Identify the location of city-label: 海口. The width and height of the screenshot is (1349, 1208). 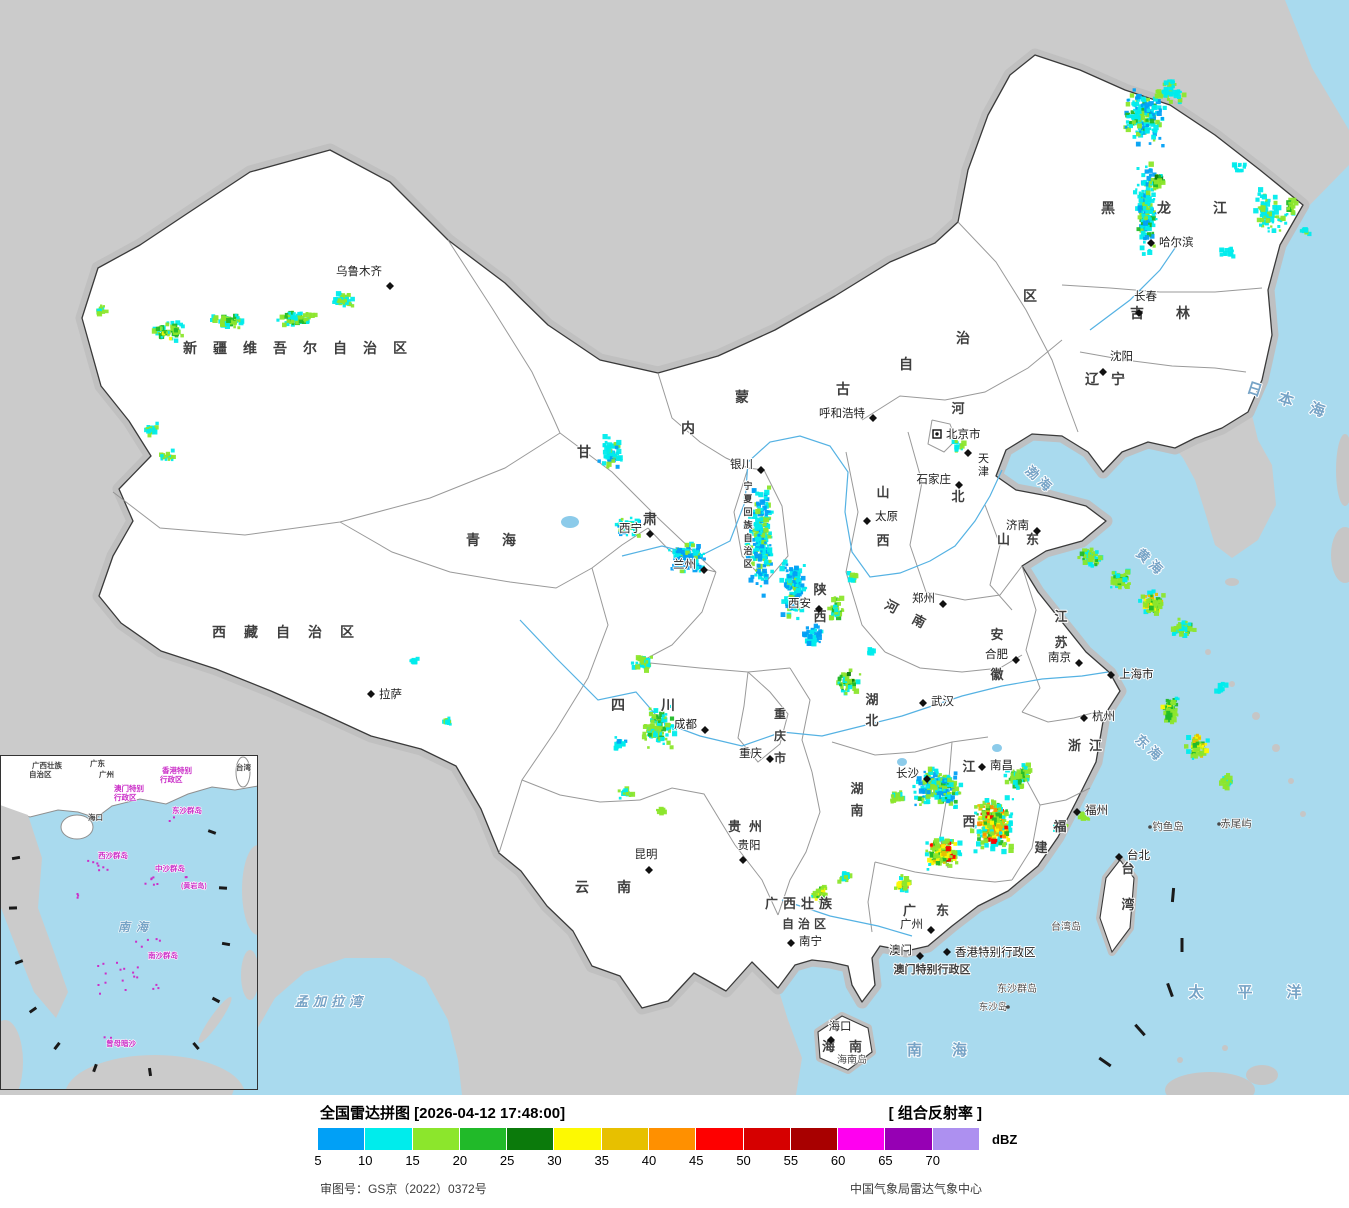
(840, 1026).